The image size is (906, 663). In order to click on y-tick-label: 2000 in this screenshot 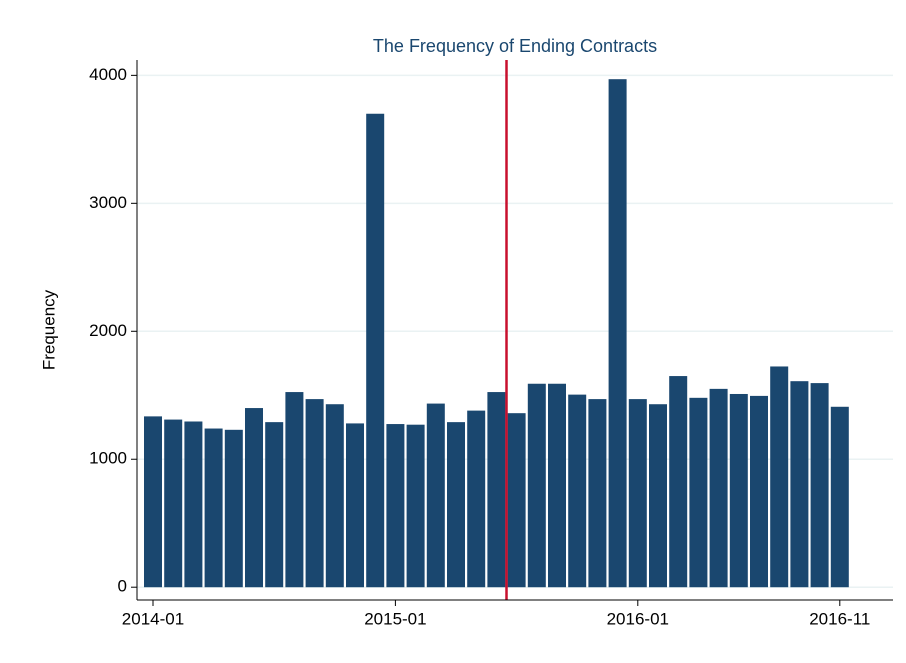, I will do `click(108, 330)`.